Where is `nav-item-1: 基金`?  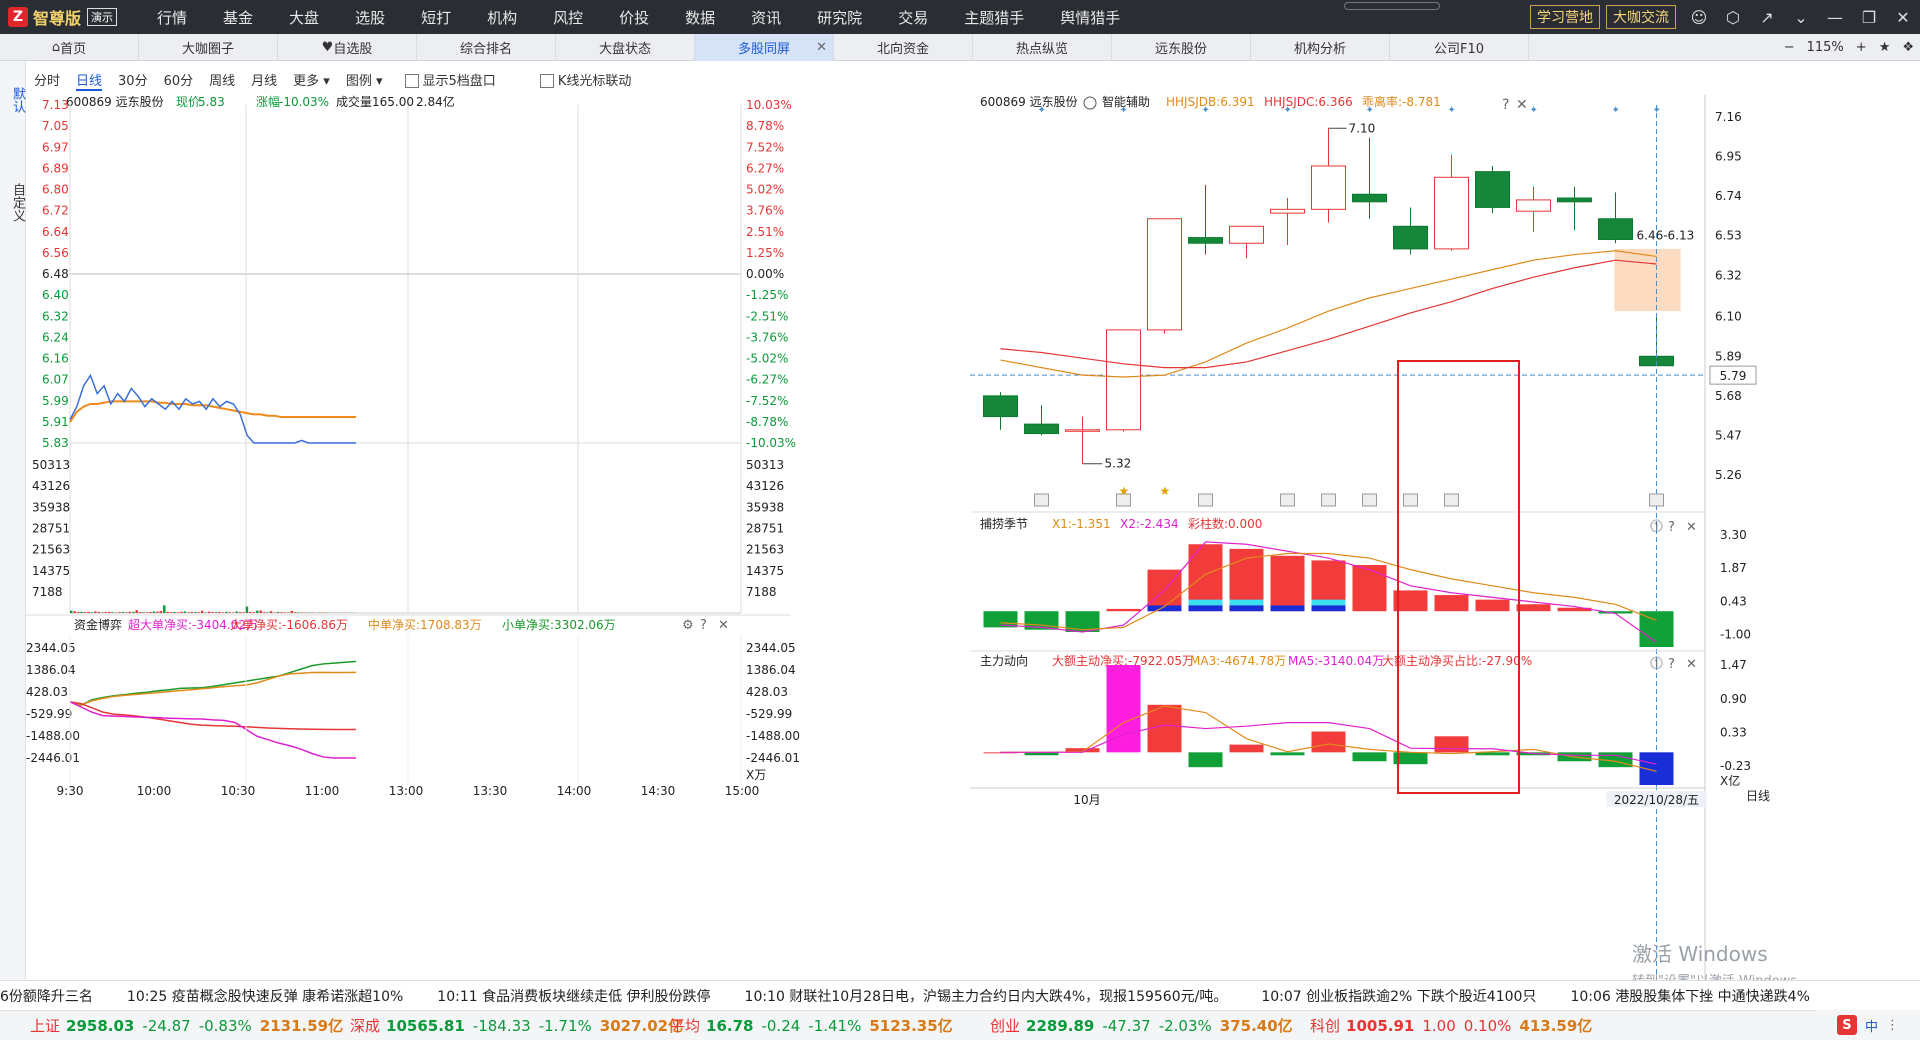
nav-item-1: 基金 is located at coordinates (238, 17).